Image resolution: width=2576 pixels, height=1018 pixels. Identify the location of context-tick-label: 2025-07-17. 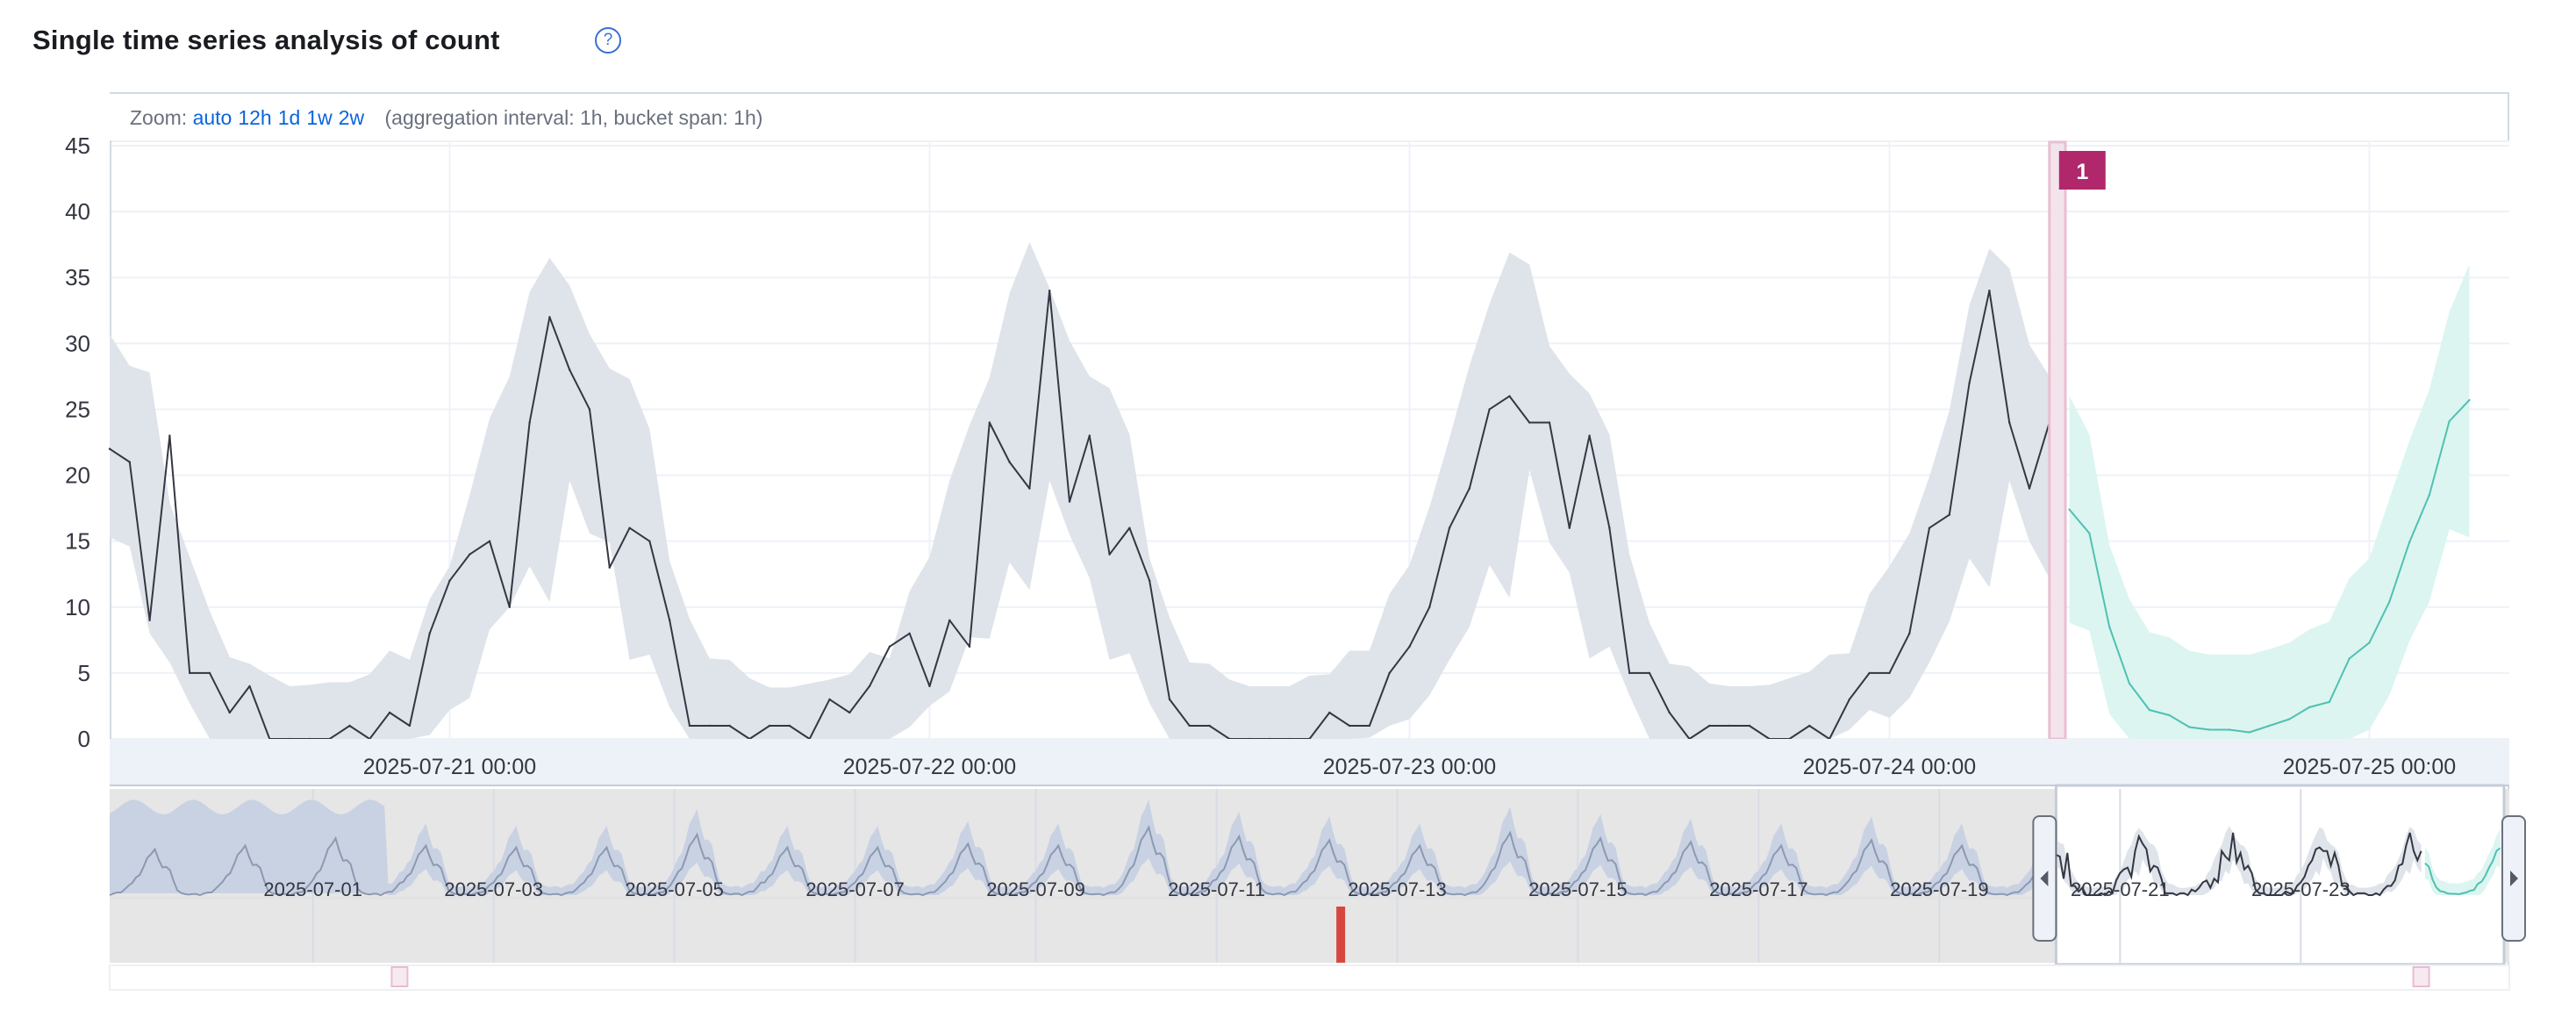
(1758, 889).